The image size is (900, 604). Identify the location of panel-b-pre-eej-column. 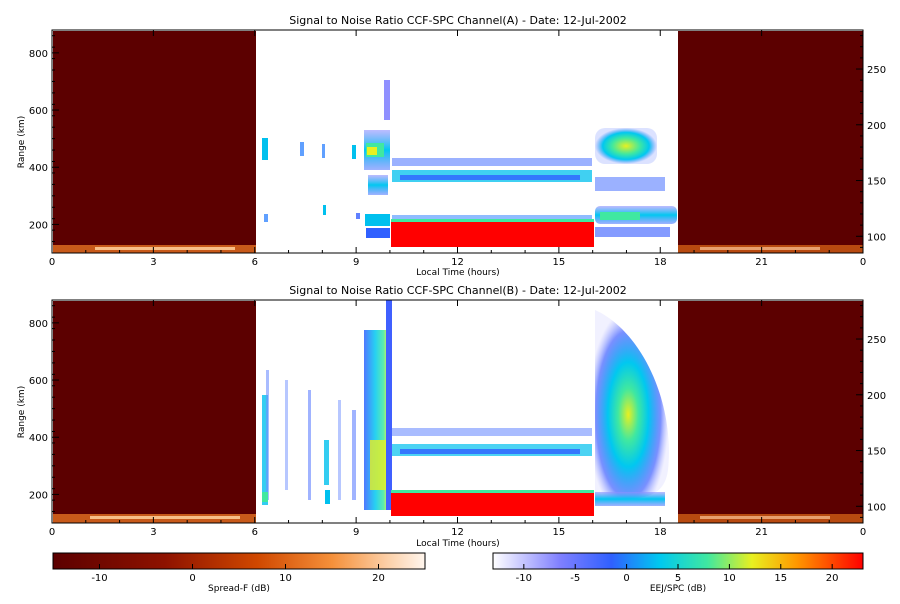
(378, 405).